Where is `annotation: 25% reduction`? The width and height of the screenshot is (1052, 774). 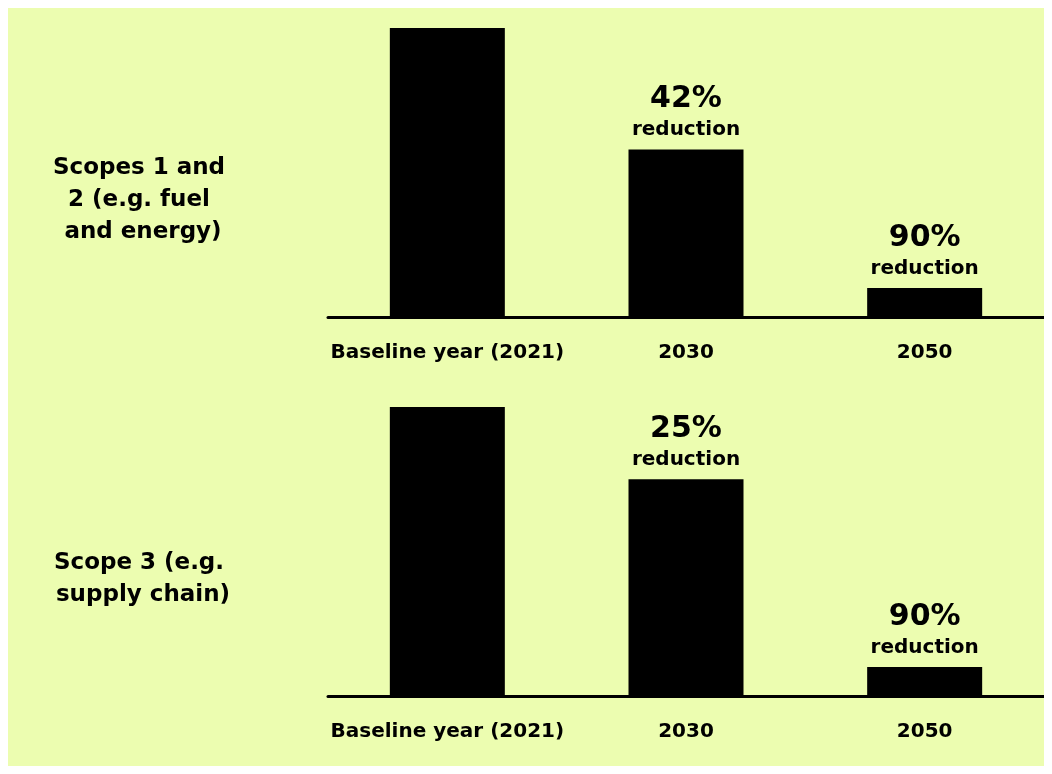
annotation: 25% reduction is located at coordinates (686, 439).